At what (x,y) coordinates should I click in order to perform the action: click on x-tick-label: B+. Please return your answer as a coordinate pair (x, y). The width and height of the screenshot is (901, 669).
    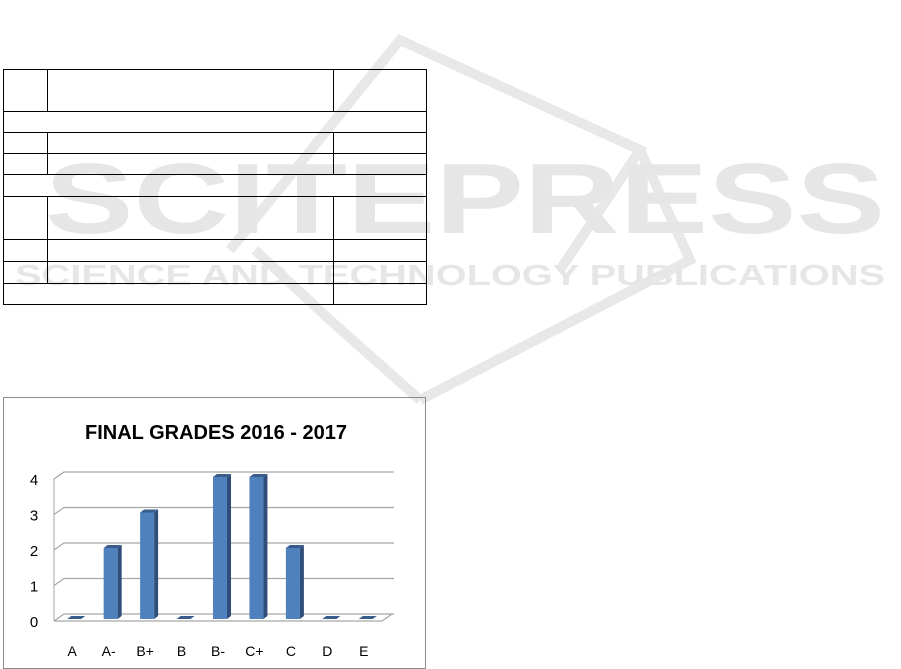
    Looking at the image, I should click on (145, 651).